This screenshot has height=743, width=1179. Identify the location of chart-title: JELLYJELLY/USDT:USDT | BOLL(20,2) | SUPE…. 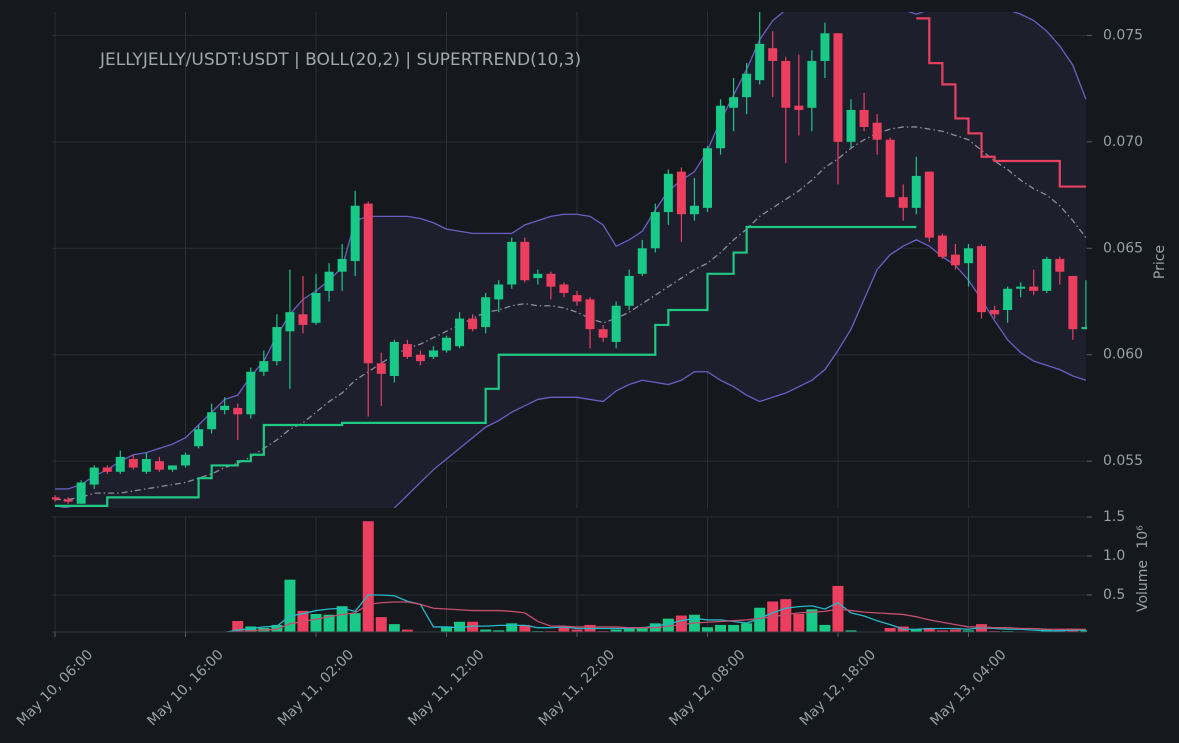
(340, 60).